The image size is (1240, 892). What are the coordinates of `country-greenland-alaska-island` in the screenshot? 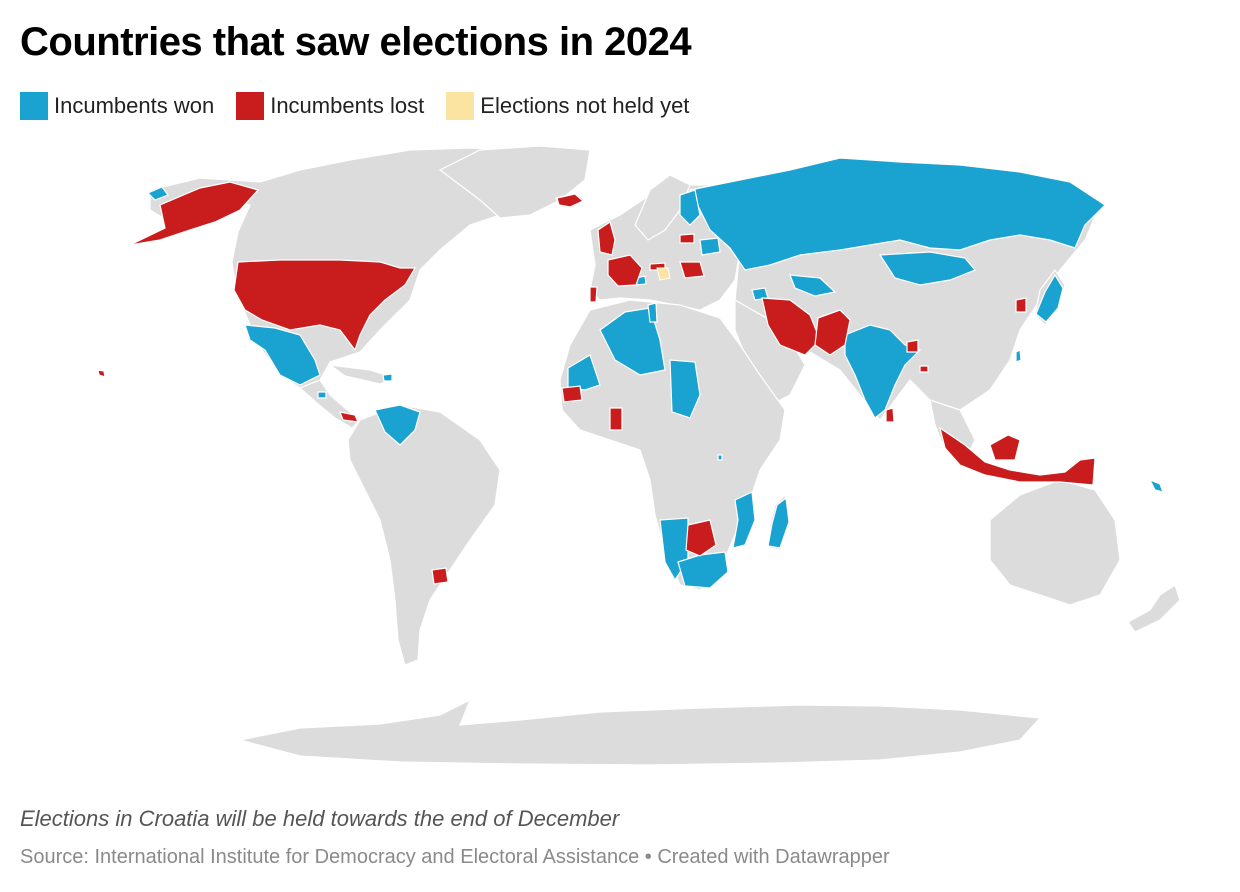 It's located at (157, 193).